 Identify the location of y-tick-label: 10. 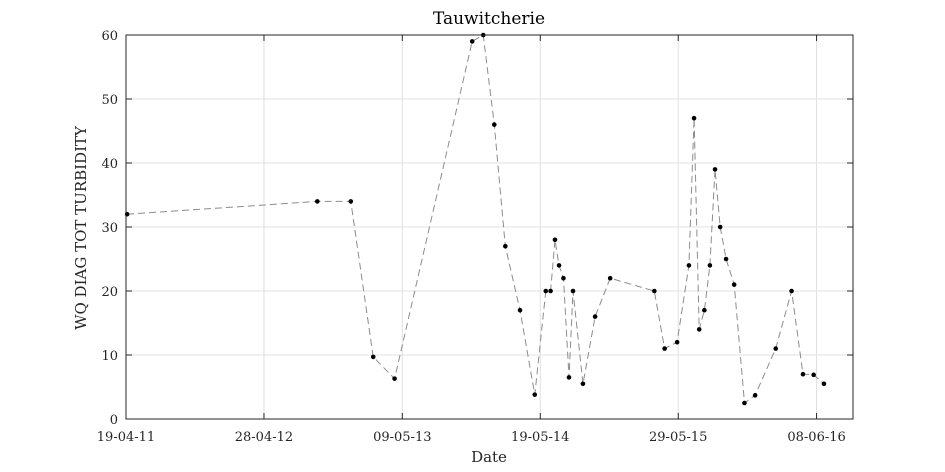
(109, 356).